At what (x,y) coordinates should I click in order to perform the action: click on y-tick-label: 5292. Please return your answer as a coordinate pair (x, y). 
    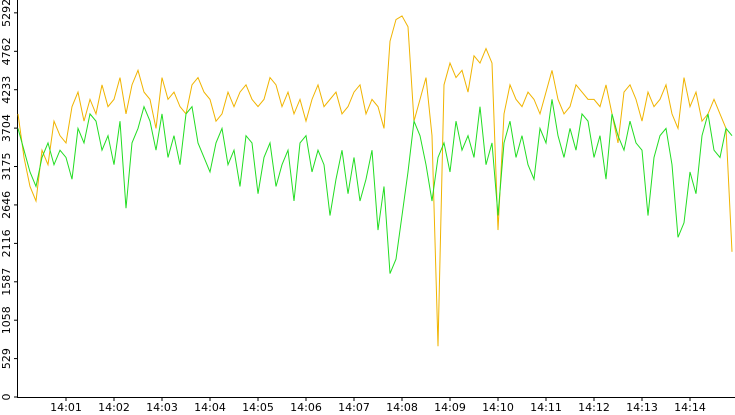
    Looking at the image, I should click on (6, 13).